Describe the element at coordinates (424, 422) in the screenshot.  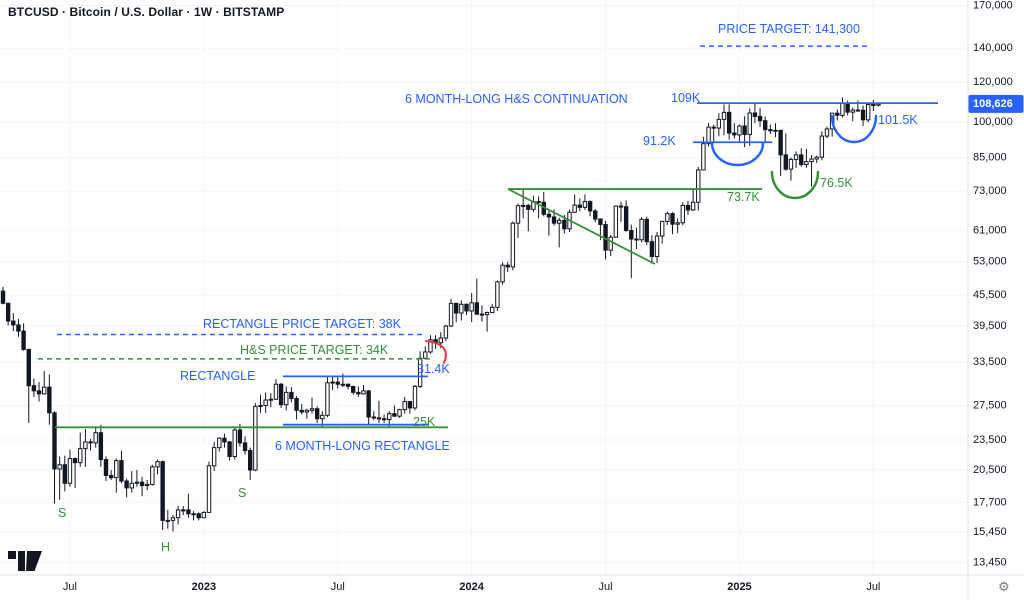
I see `annotation-level-25k: 25K` at that location.